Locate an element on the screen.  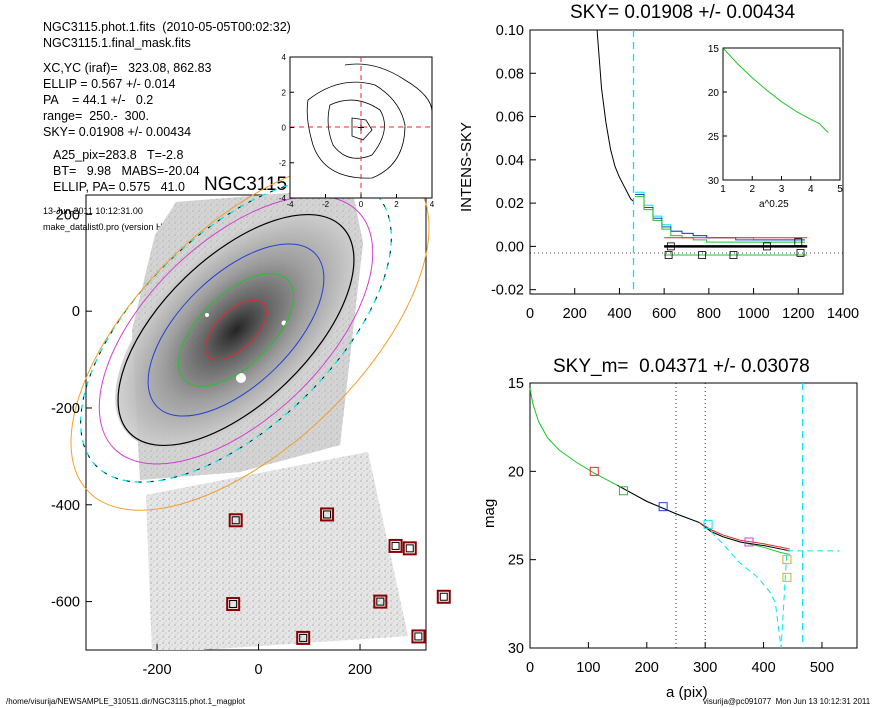
mask-boxes is located at coordinates (338, 576).